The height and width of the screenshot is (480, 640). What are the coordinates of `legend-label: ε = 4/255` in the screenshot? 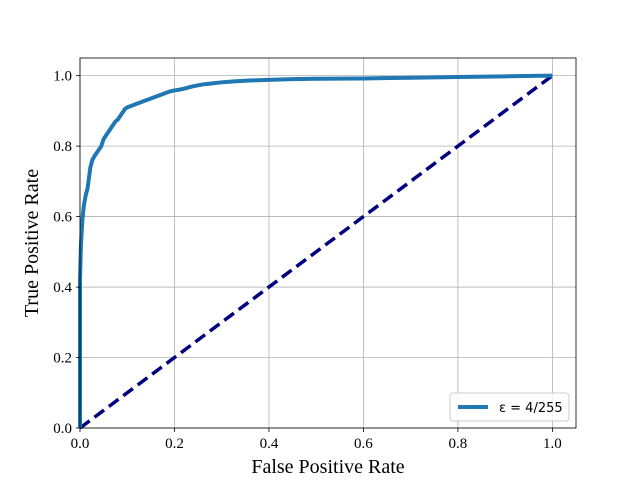 It's located at (531, 408).